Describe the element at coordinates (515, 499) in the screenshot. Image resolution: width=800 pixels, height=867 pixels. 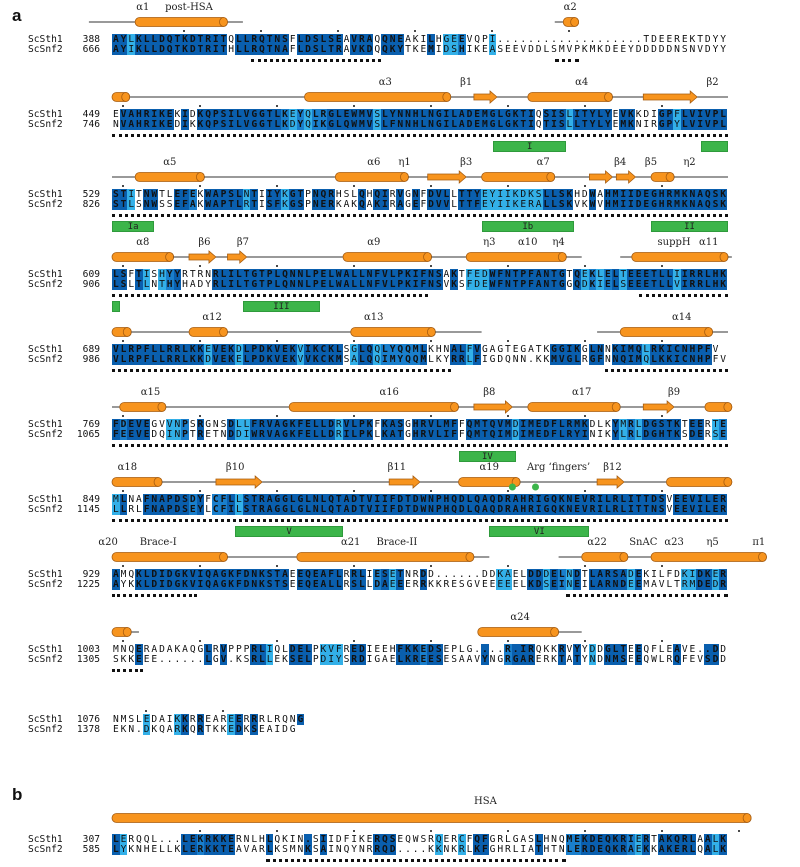
I see `residue: A` at that location.